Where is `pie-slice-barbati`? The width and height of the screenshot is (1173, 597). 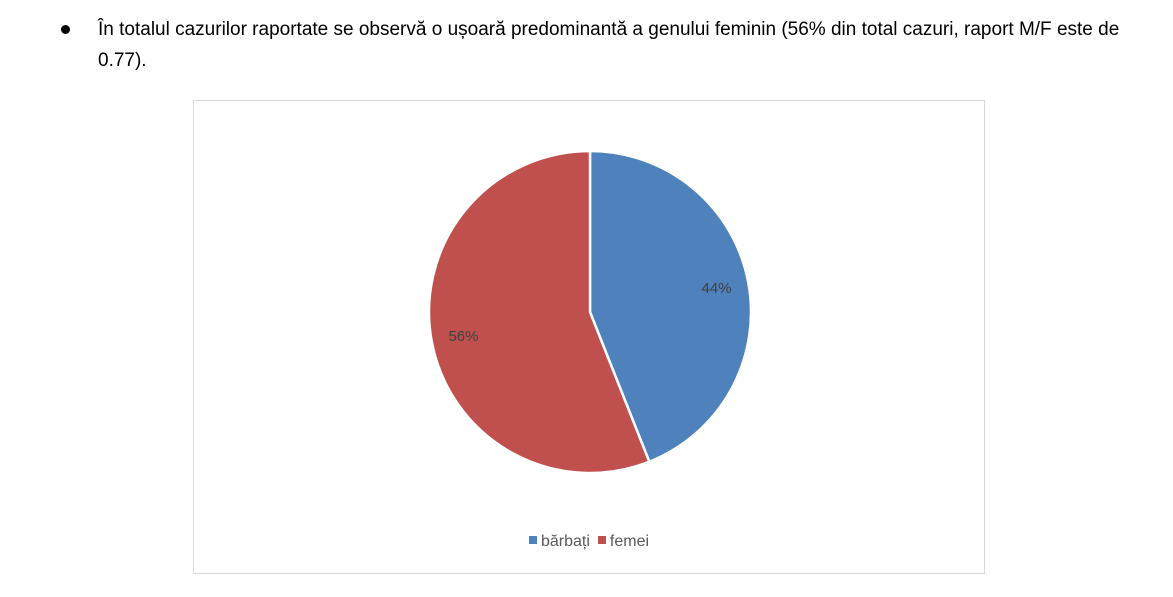 pie-slice-barbati is located at coordinates (670, 306).